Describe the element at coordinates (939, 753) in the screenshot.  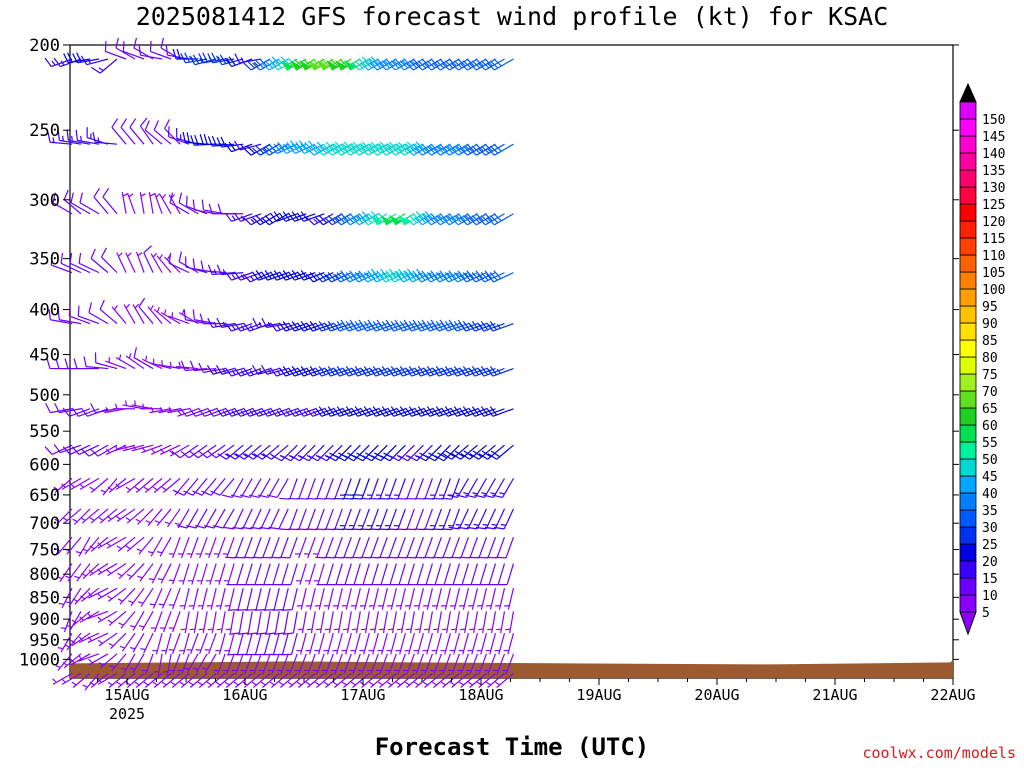
I see `source-credit: coolwx.com/models` at that location.